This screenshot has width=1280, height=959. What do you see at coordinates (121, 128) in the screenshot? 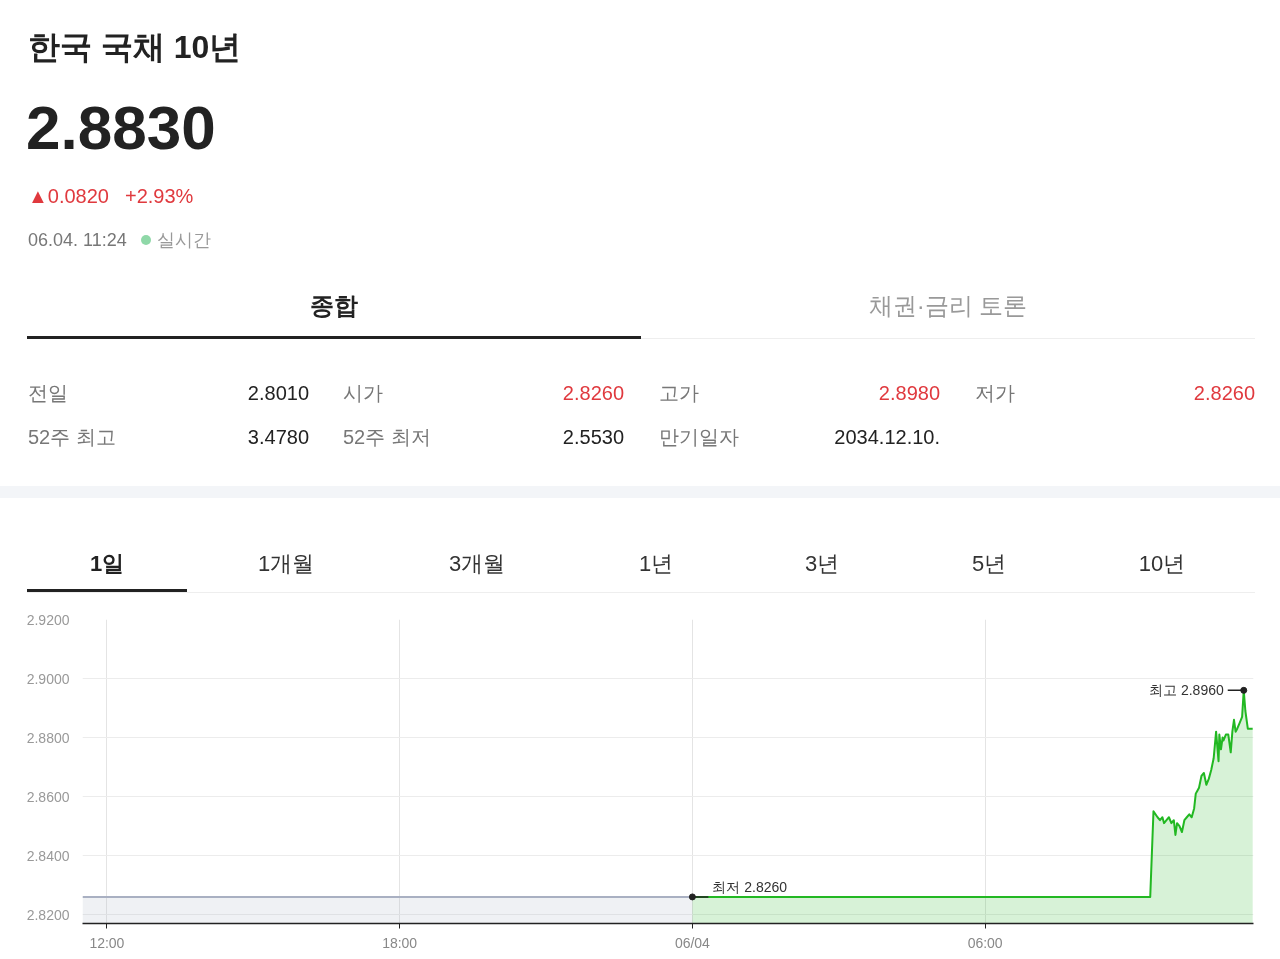
I see `subtitle: 2.8830` at bounding box center [121, 128].